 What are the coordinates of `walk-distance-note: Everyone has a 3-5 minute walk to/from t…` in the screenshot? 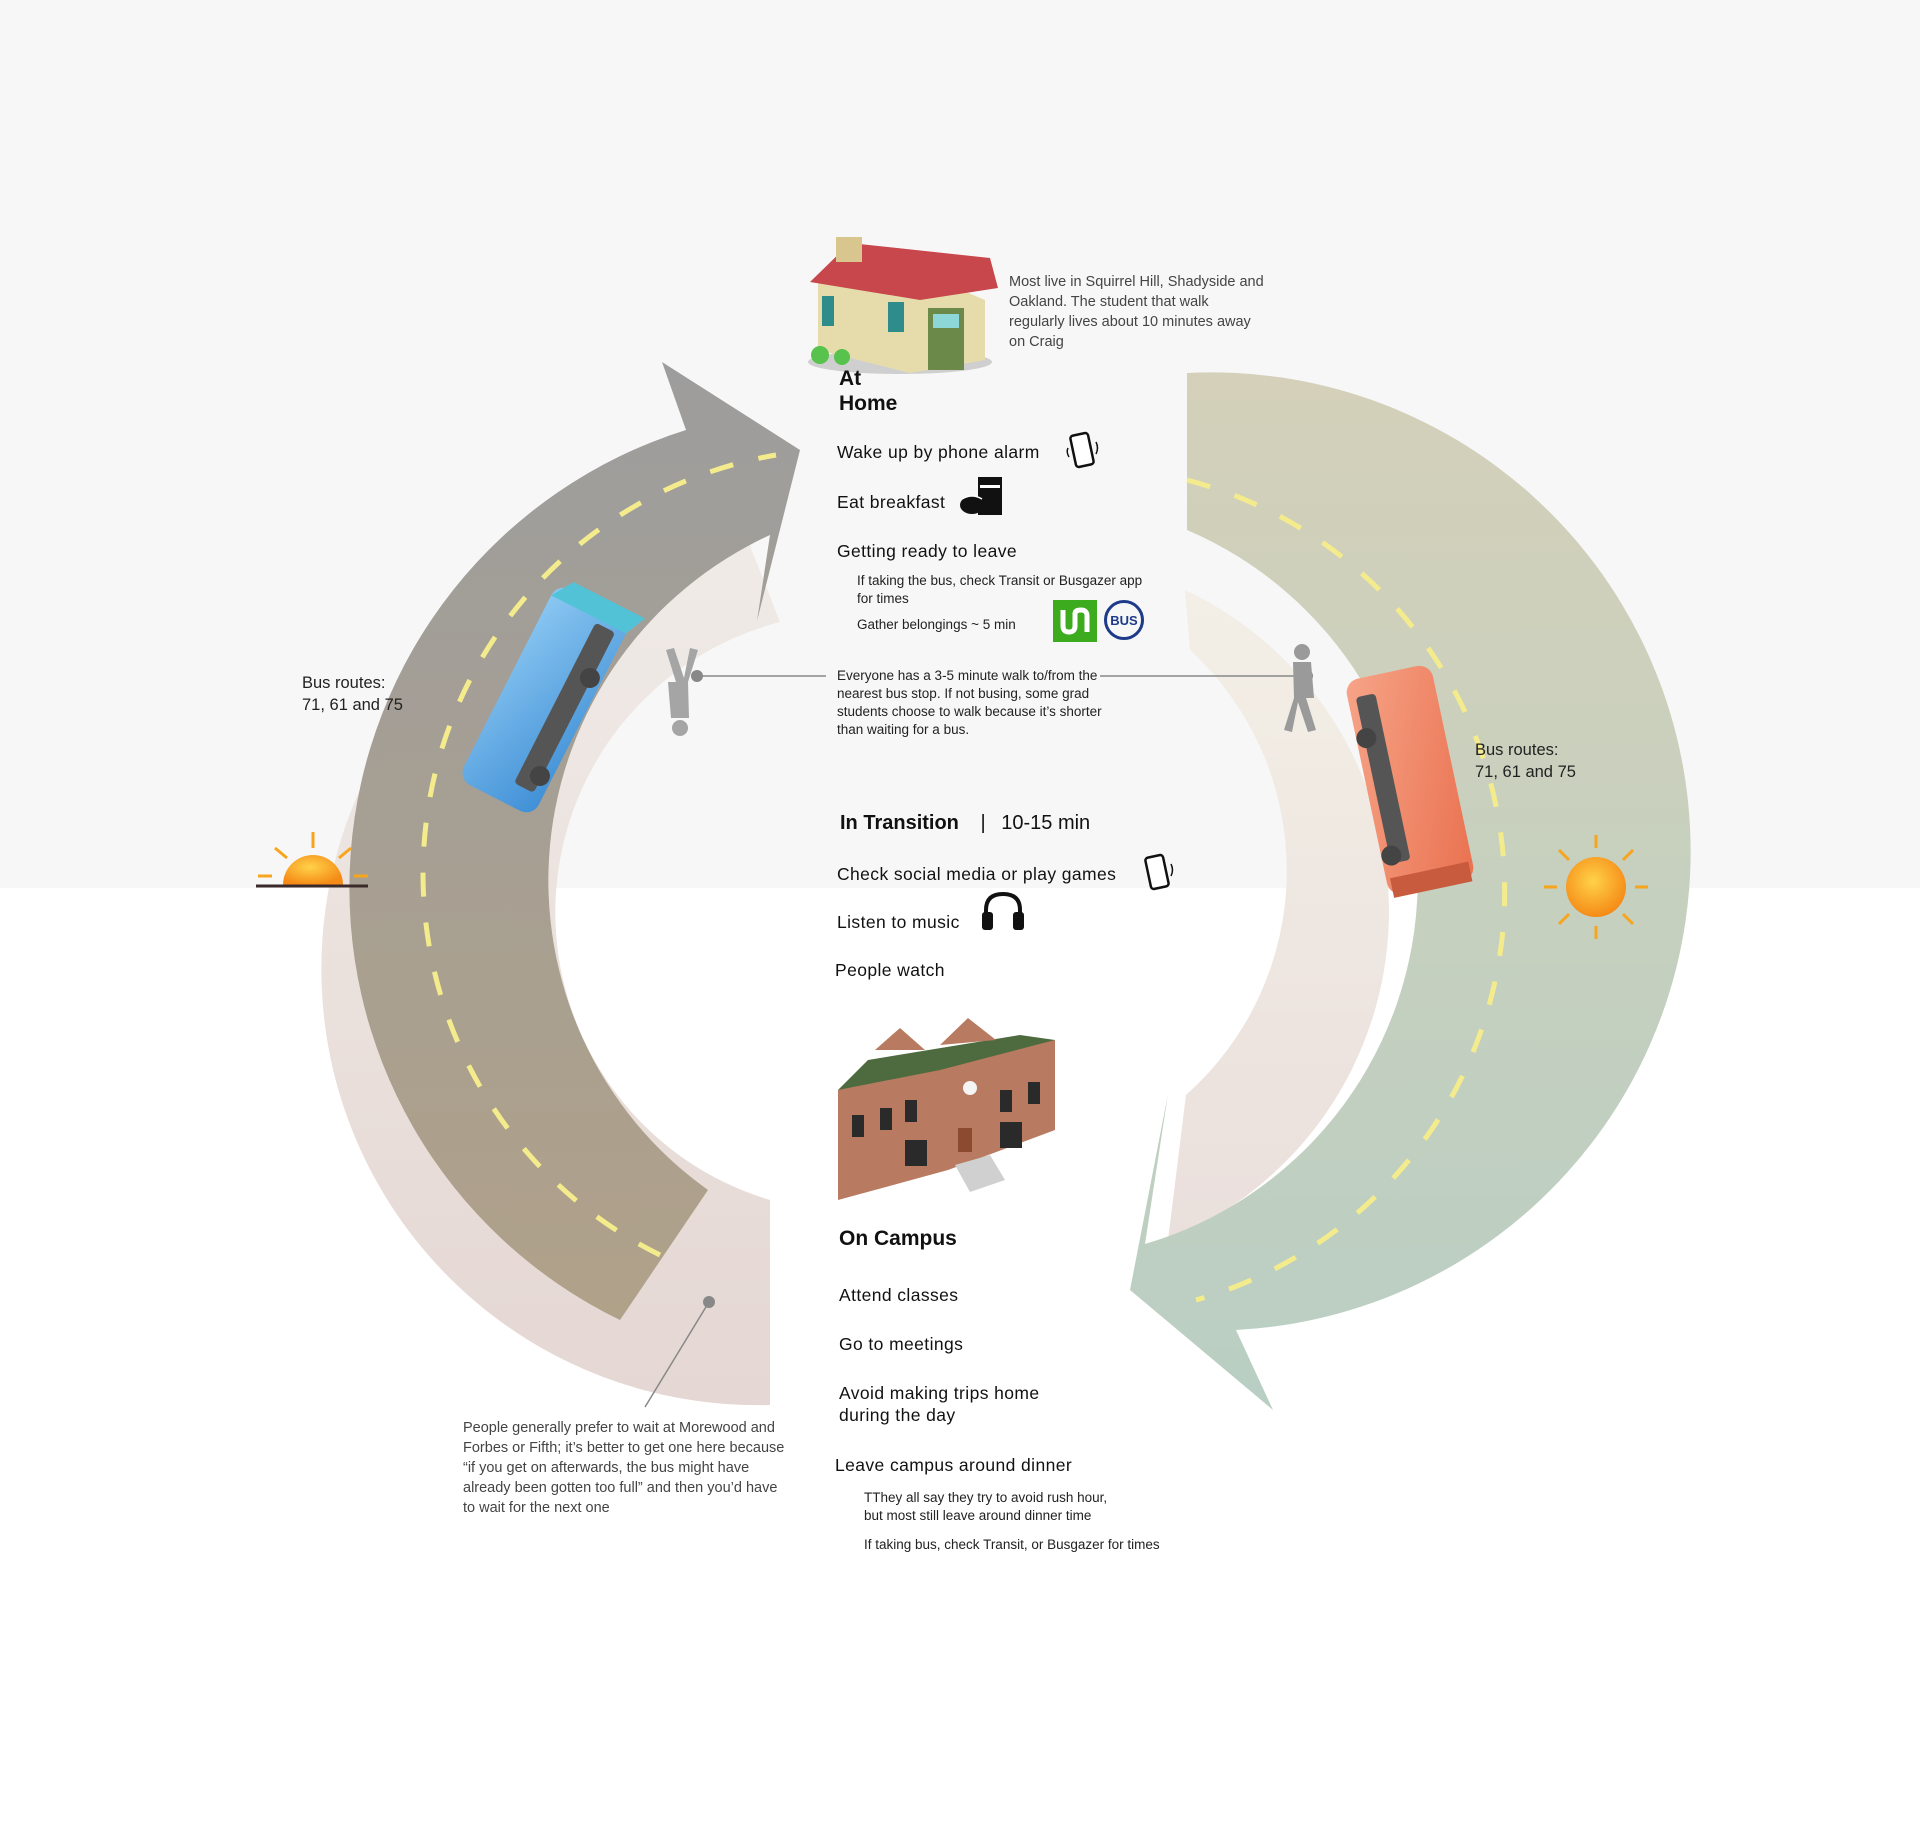 It's located at (969, 702).